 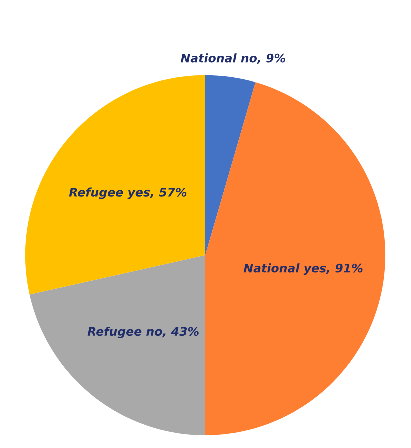 I want to click on slice-label: National no, 9%, so click(x=233, y=59).